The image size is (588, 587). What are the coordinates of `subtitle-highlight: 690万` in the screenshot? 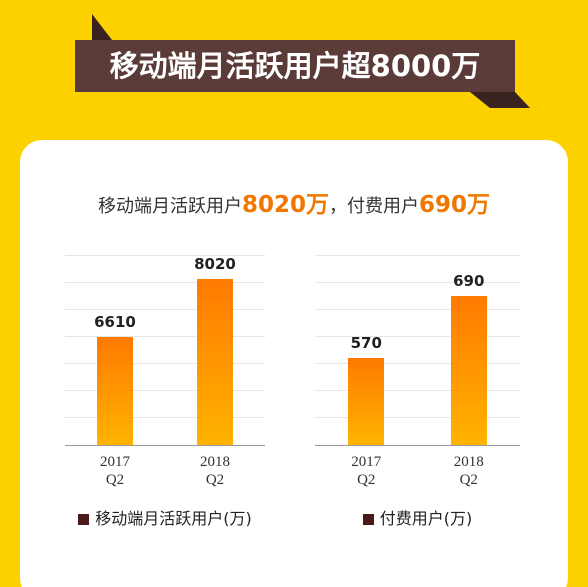 It's located at (455, 205).